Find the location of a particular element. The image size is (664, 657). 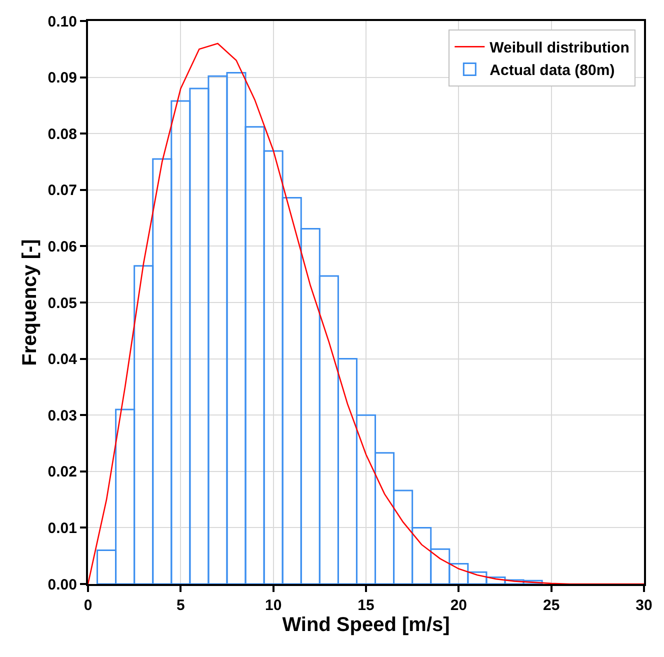

x-tick-label: 25 is located at coordinates (551, 605).